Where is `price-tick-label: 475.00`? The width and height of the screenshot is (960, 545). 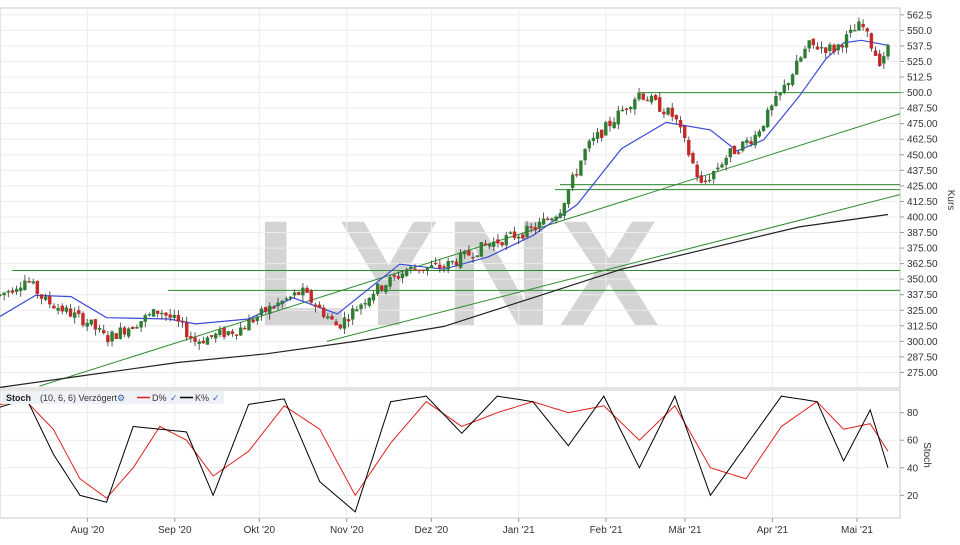 price-tick-label: 475.00 is located at coordinates (922, 124).